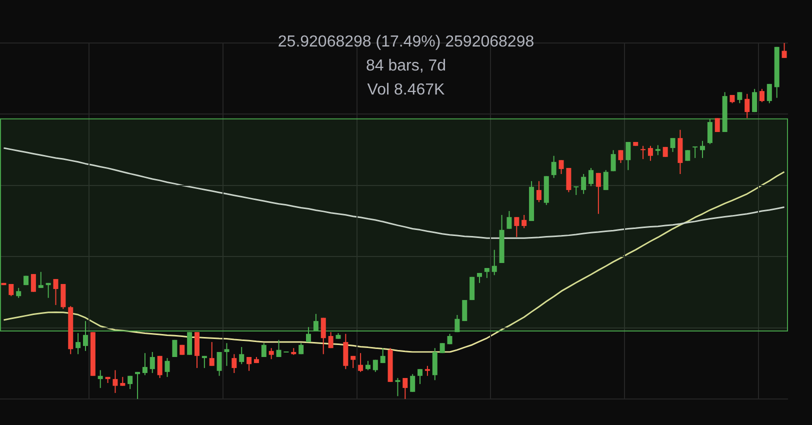 Image resolution: width=812 pixels, height=425 pixels. What do you see at coordinates (406, 65) in the screenshot?
I see `annotation: 84 bars, 7d` at bounding box center [406, 65].